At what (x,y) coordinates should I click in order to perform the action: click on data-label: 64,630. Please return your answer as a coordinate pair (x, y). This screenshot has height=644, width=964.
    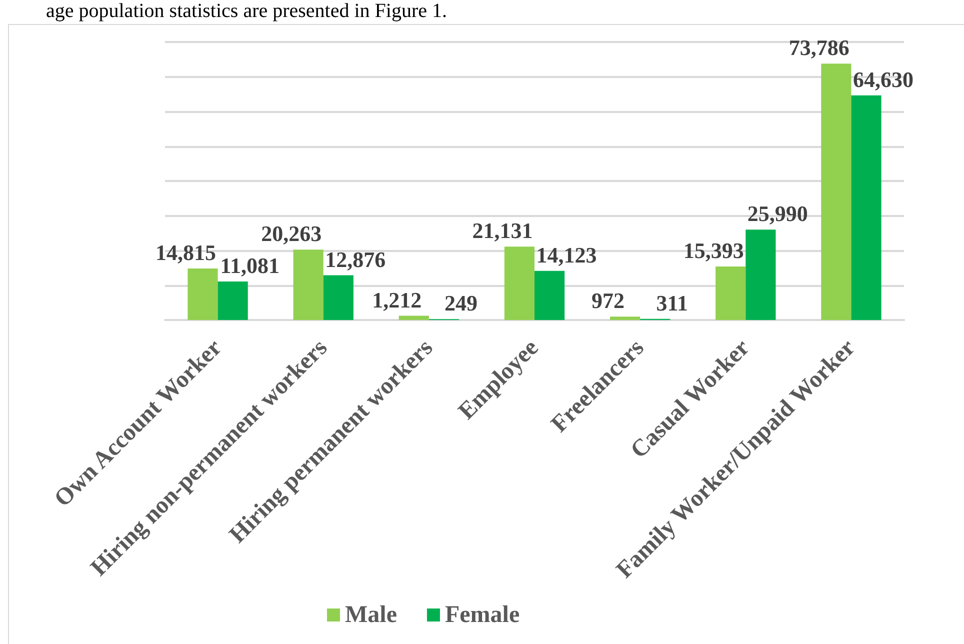
    Looking at the image, I should click on (883, 79).